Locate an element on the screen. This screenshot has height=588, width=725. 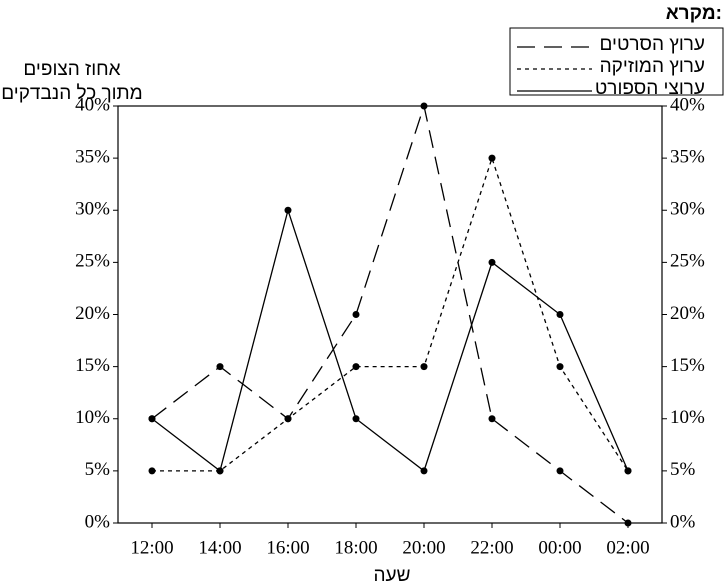
y-axis-label: אחוז הצופים is located at coordinates (71, 69).